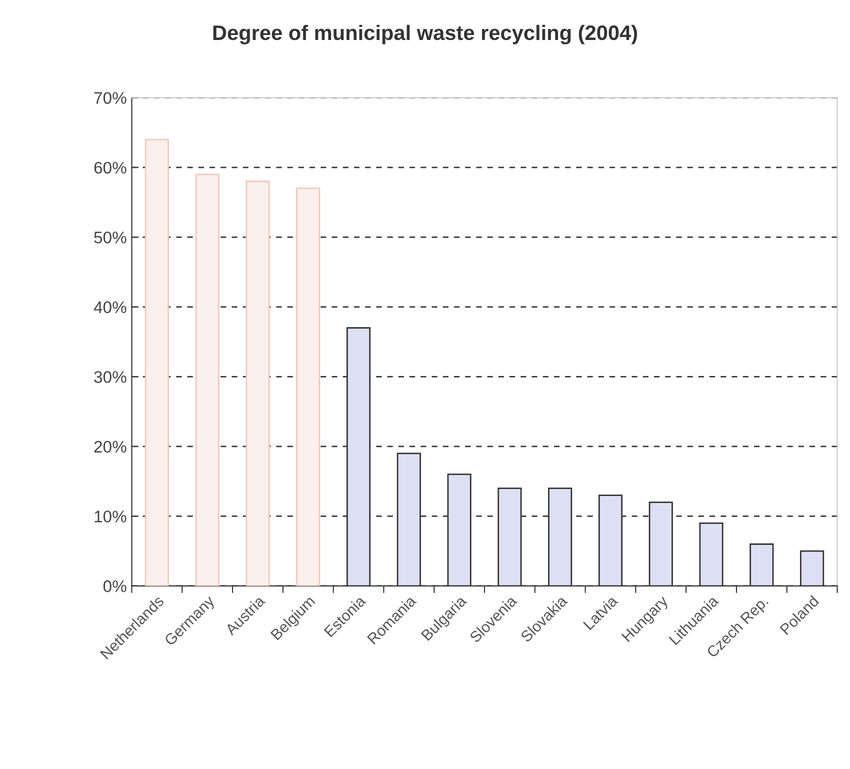 This screenshot has width=850, height=769. I want to click on y-tick-label: 0%, so click(114, 586).